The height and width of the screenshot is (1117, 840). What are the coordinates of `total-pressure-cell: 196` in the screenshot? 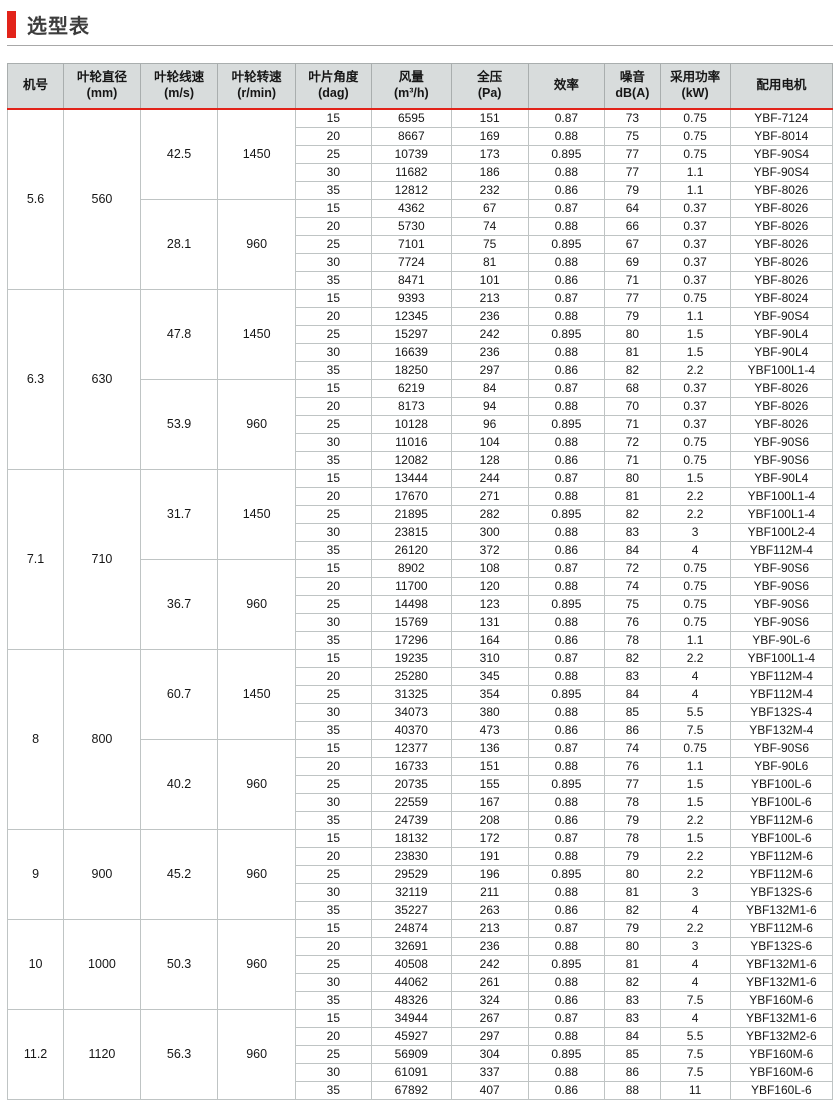 It's located at (489, 874).